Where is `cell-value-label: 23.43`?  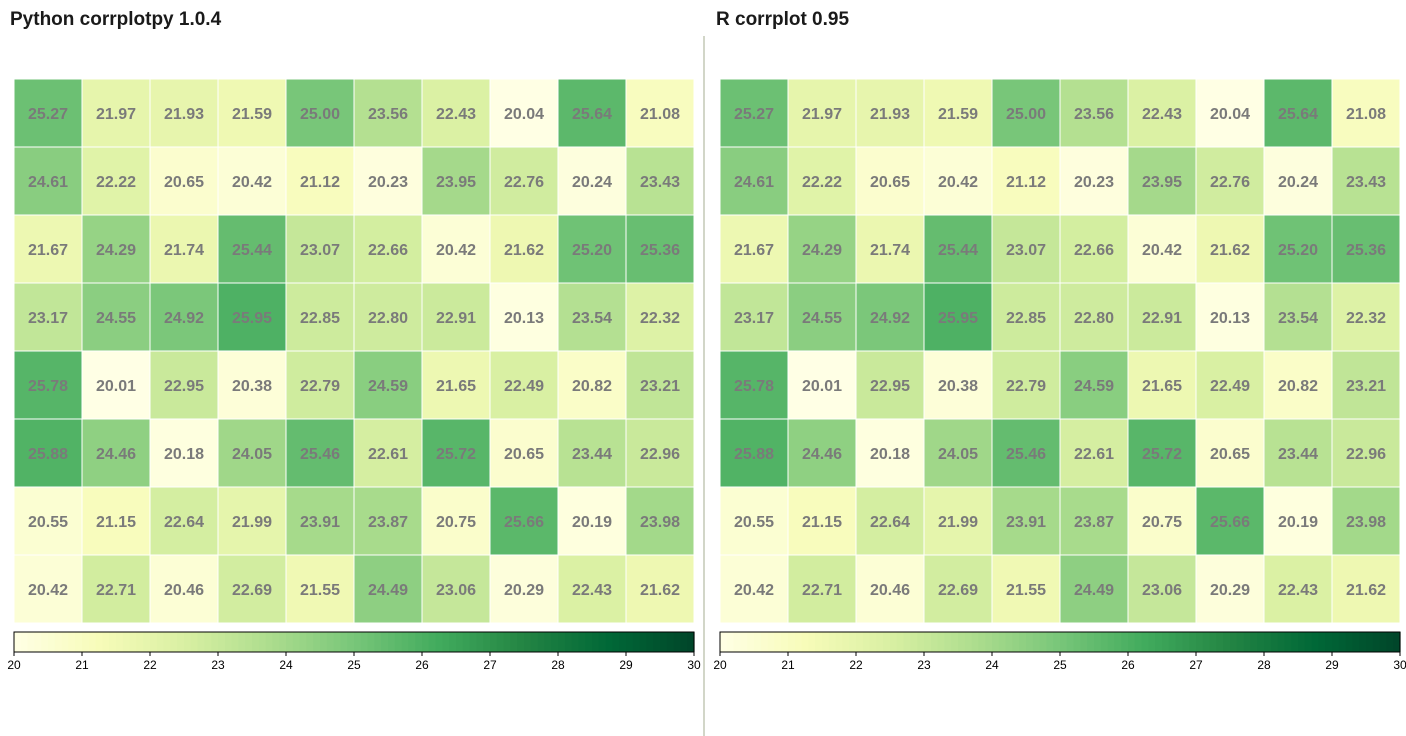 cell-value-label: 23.43 is located at coordinates (660, 182).